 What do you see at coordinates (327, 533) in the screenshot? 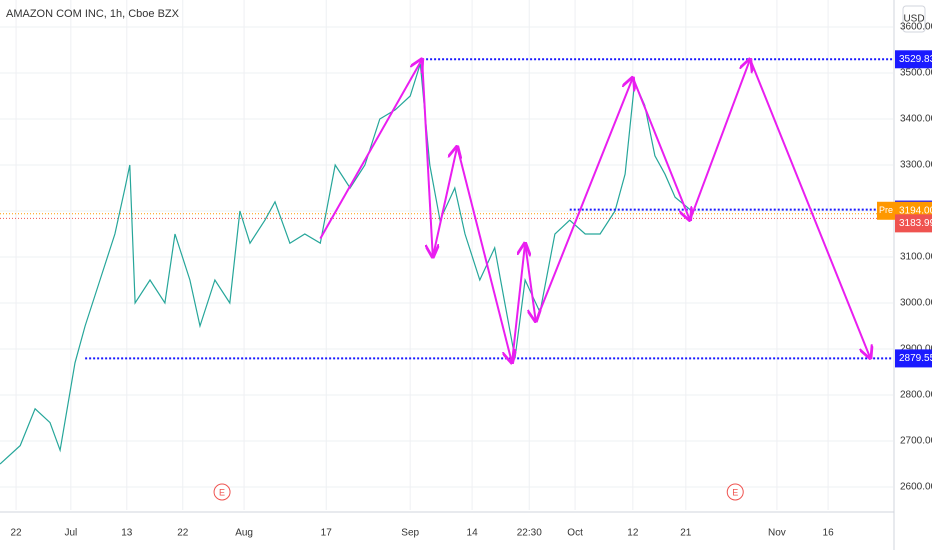
I see `x-tick-label: 17` at bounding box center [327, 533].